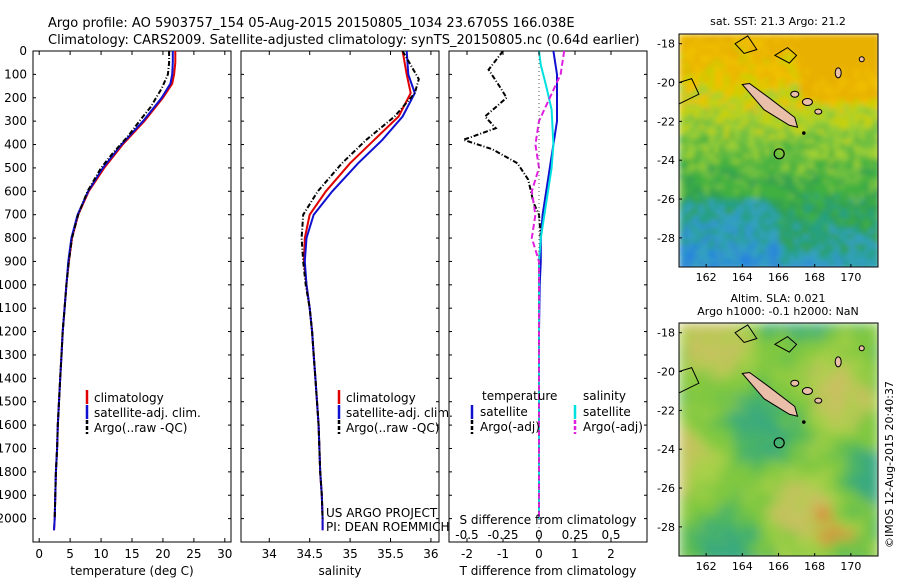  I want to click on sla-map-subtitle: Argo h1000: -0.1 h2000: NaN, so click(778, 311).